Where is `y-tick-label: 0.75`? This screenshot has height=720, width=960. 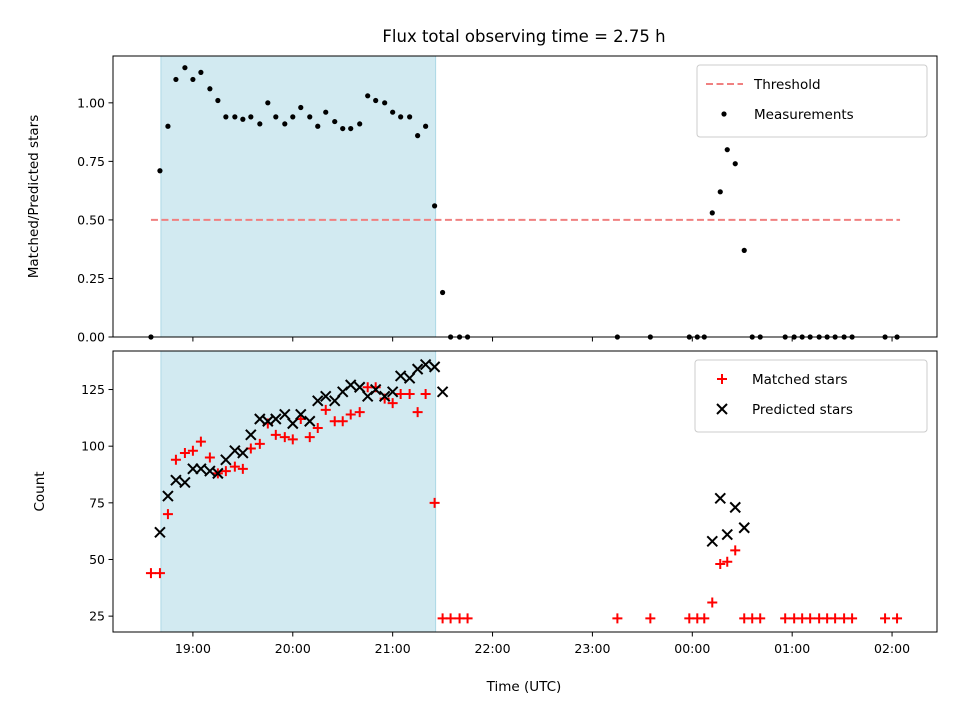 y-tick-label: 0.75 is located at coordinates (91, 161).